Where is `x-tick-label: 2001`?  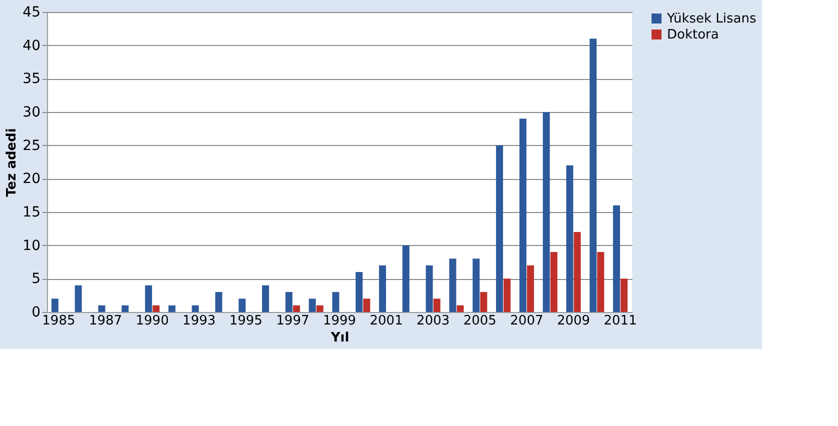 x-tick-label: 2001 is located at coordinates (386, 321).